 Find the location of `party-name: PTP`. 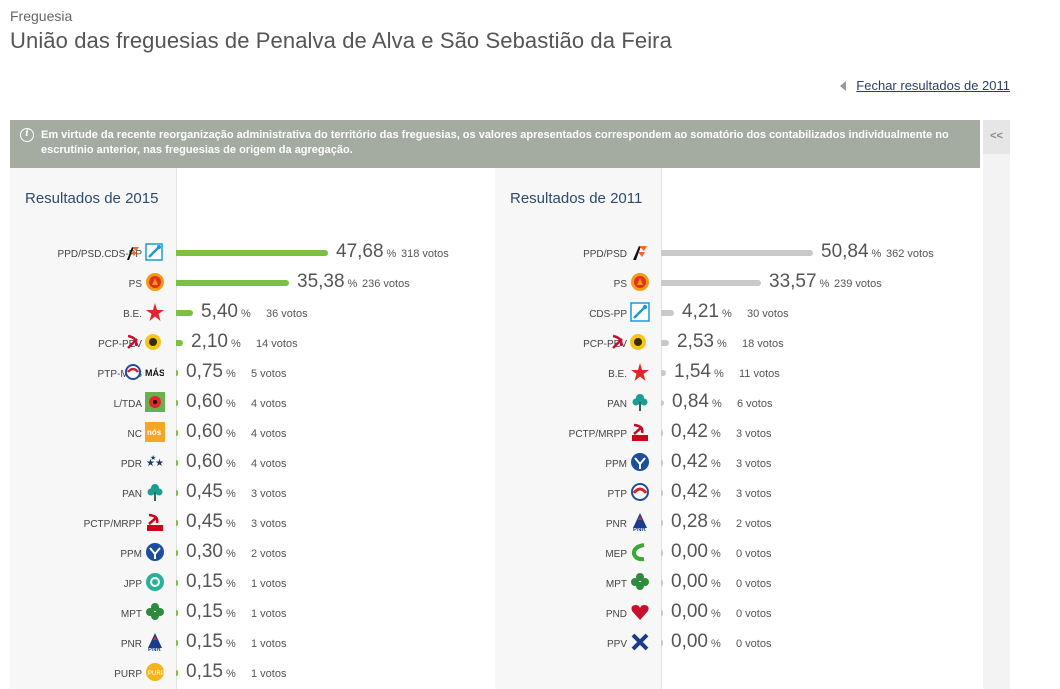

party-name: PTP is located at coordinates (617, 494).